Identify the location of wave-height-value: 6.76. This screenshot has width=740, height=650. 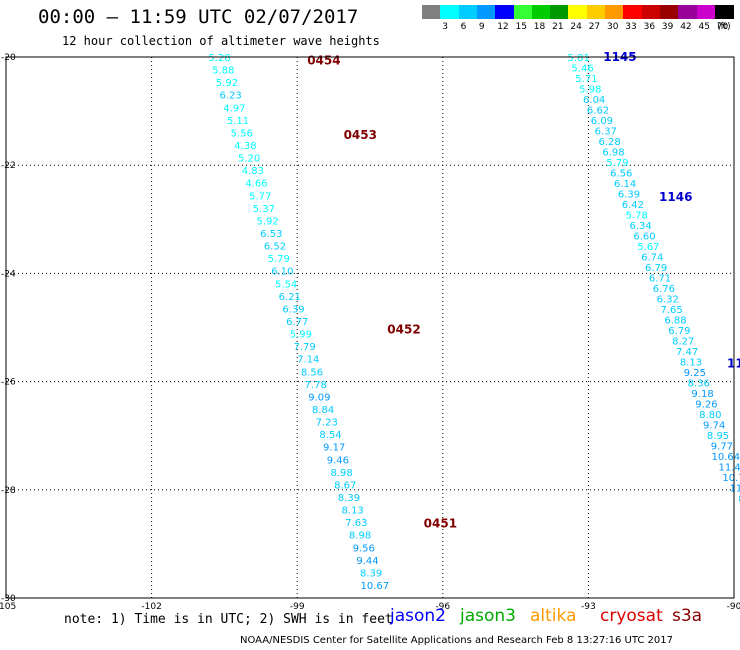
(664, 289).